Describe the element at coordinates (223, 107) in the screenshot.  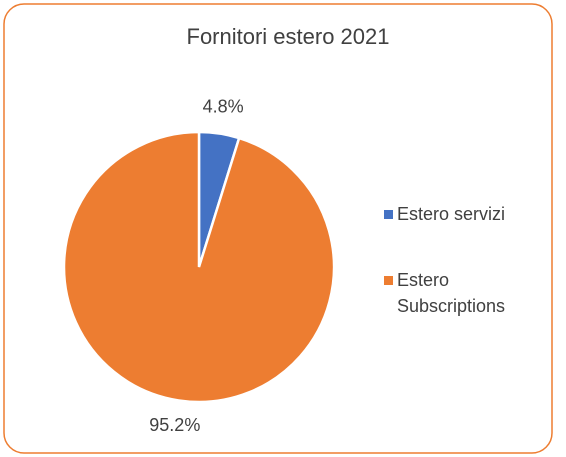
I see `data-label: 4.8%` at that location.